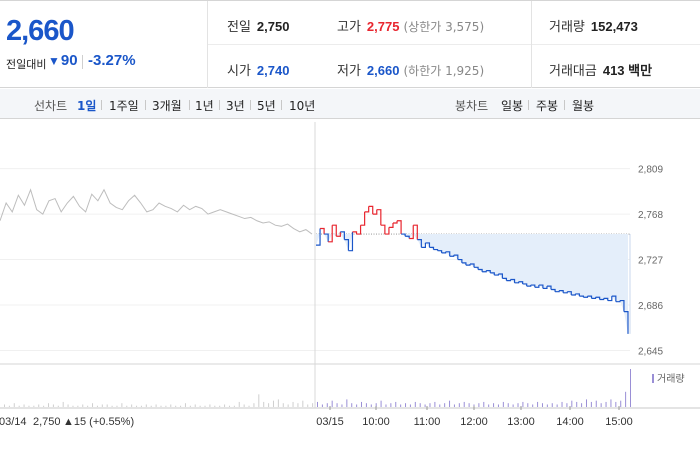  Describe the element at coordinates (124, 106) in the screenshot. I see `period-1w: 1주일` at that location.